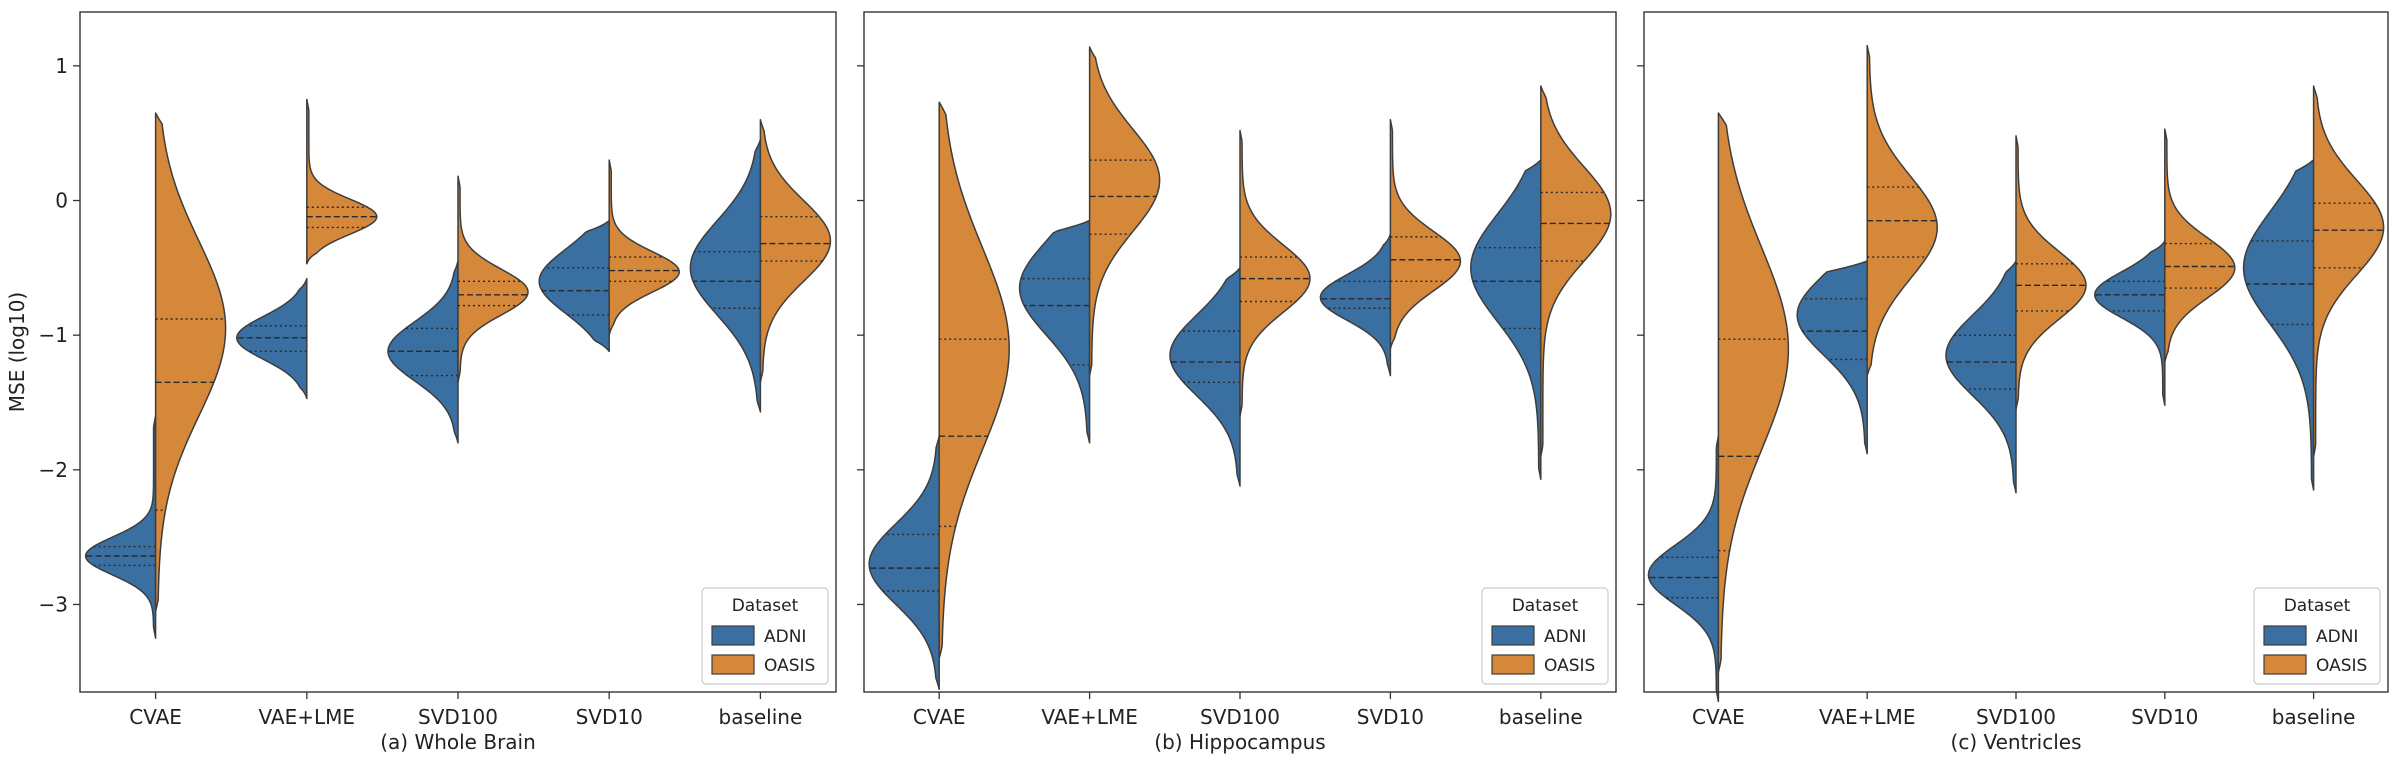  What do you see at coordinates (61, 201) in the screenshot?
I see `y-tick-label: 0` at bounding box center [61, 201].